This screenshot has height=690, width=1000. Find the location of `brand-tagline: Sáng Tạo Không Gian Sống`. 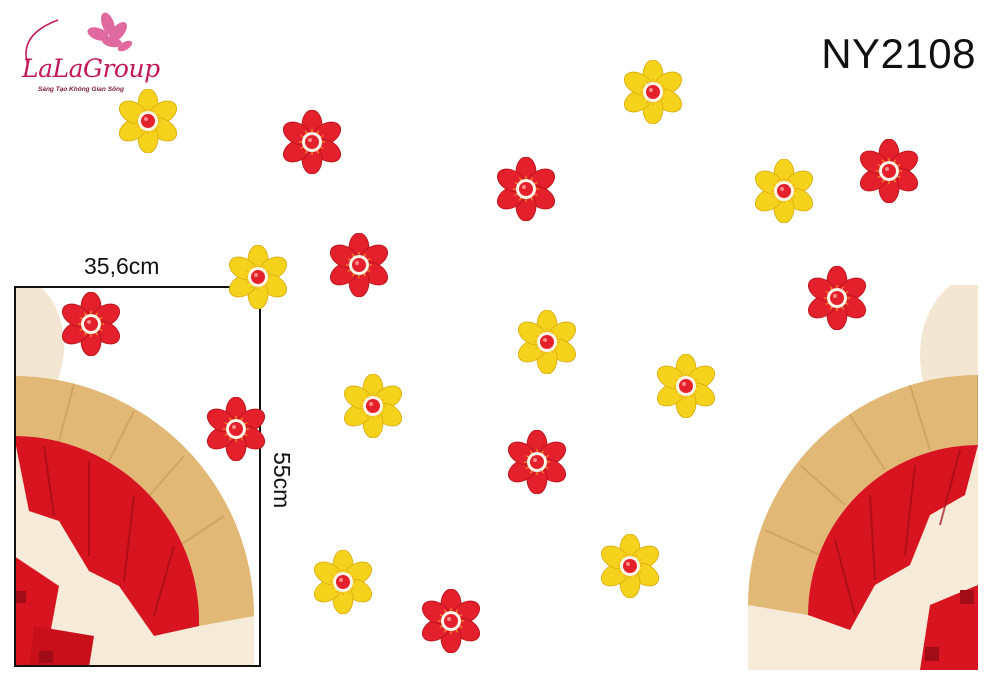

brand-tagline: Sáng Tạo Không Gian Sống is located at coordinates (81, 89).